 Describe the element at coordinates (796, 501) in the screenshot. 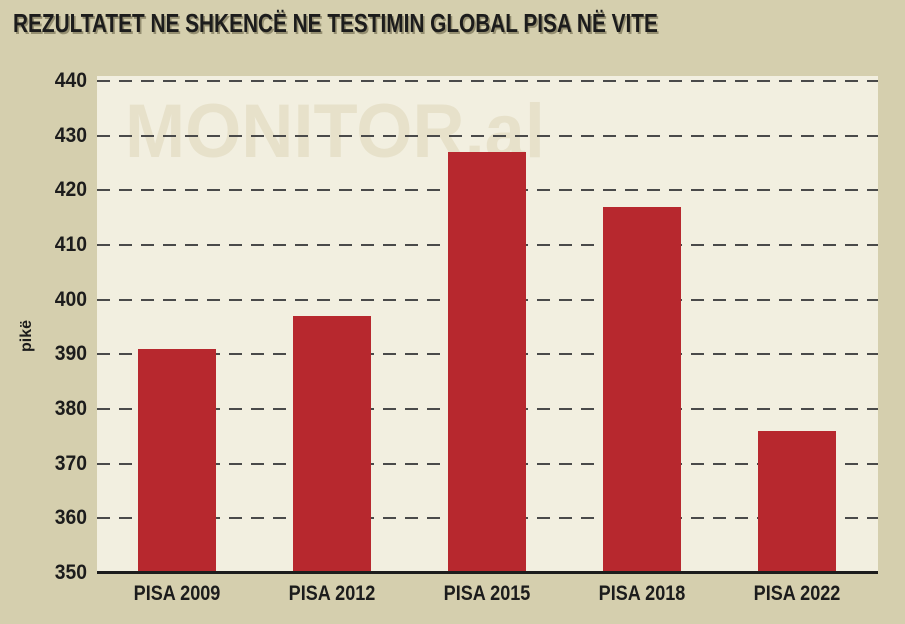

I see `bar-pisa-2022` at that location.